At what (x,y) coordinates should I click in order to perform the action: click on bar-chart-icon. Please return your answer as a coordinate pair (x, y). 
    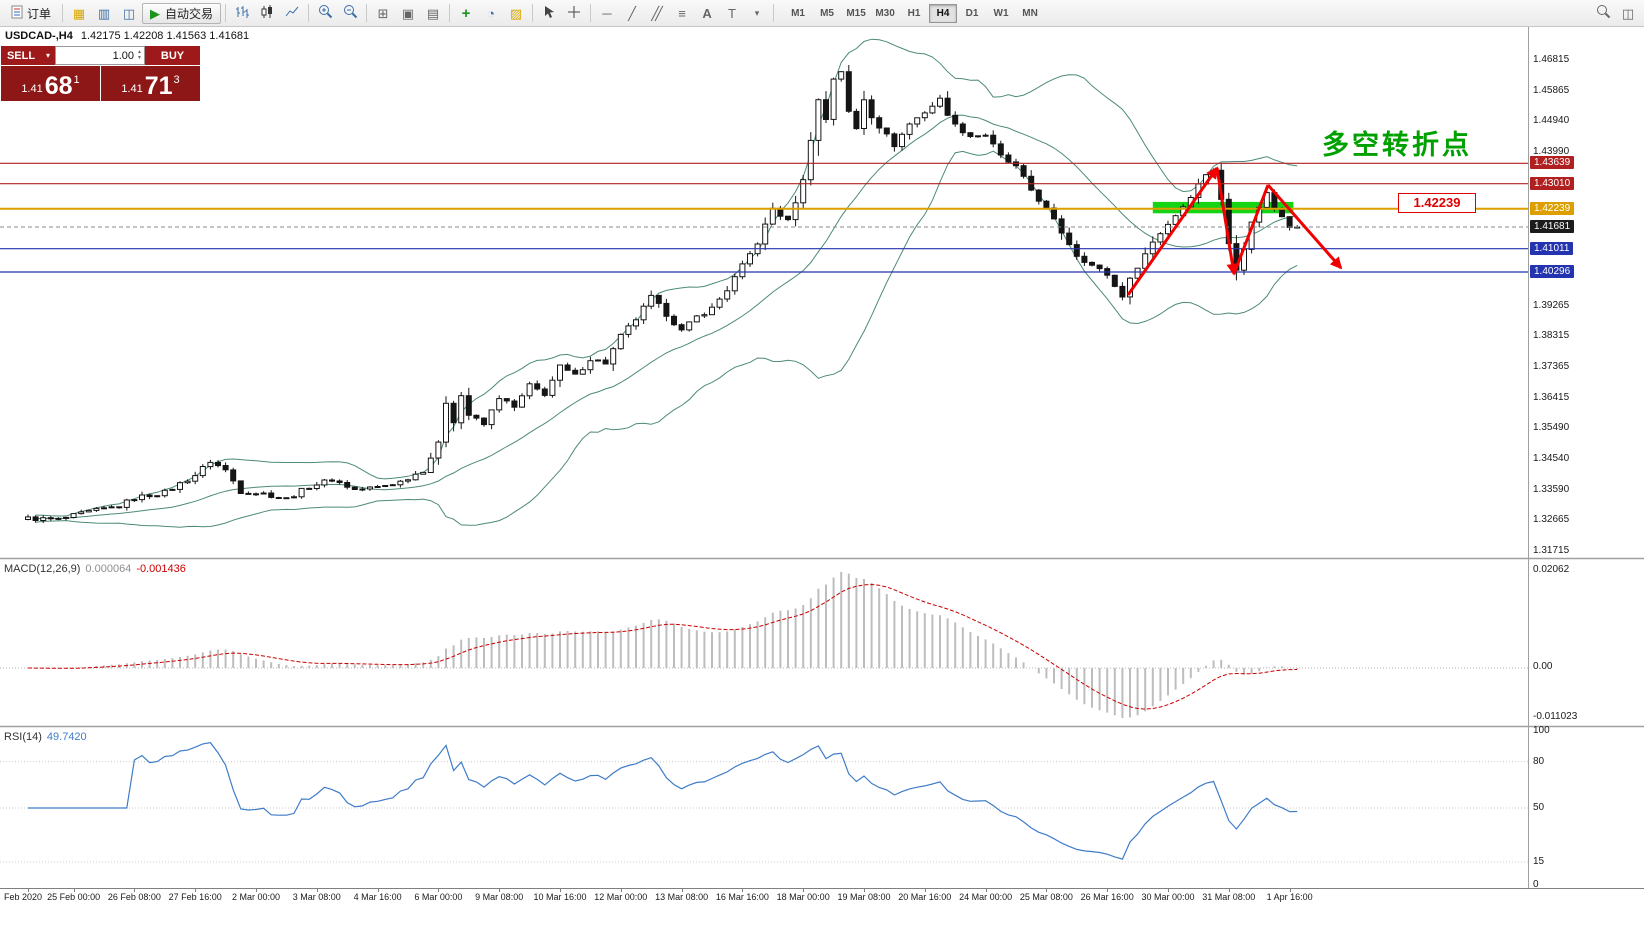
    Looking at the image, I should click on (242, 13).